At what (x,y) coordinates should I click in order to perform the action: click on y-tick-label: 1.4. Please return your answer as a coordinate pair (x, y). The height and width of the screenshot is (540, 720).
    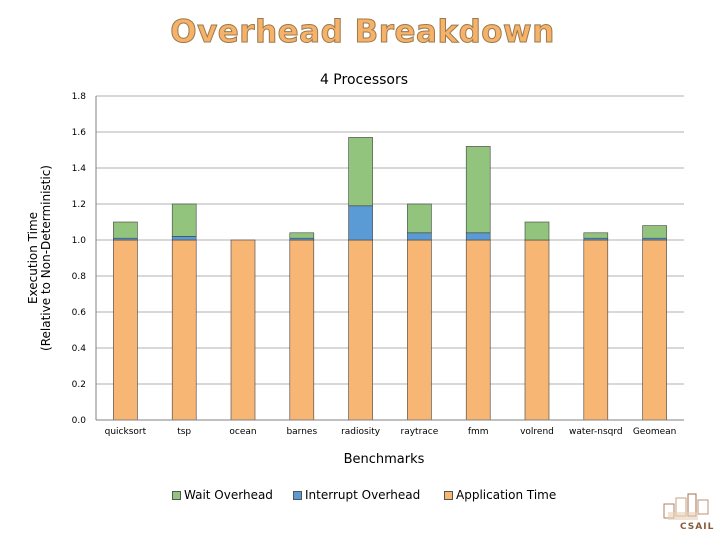
    Looking at the image, I should click on (79, 169).